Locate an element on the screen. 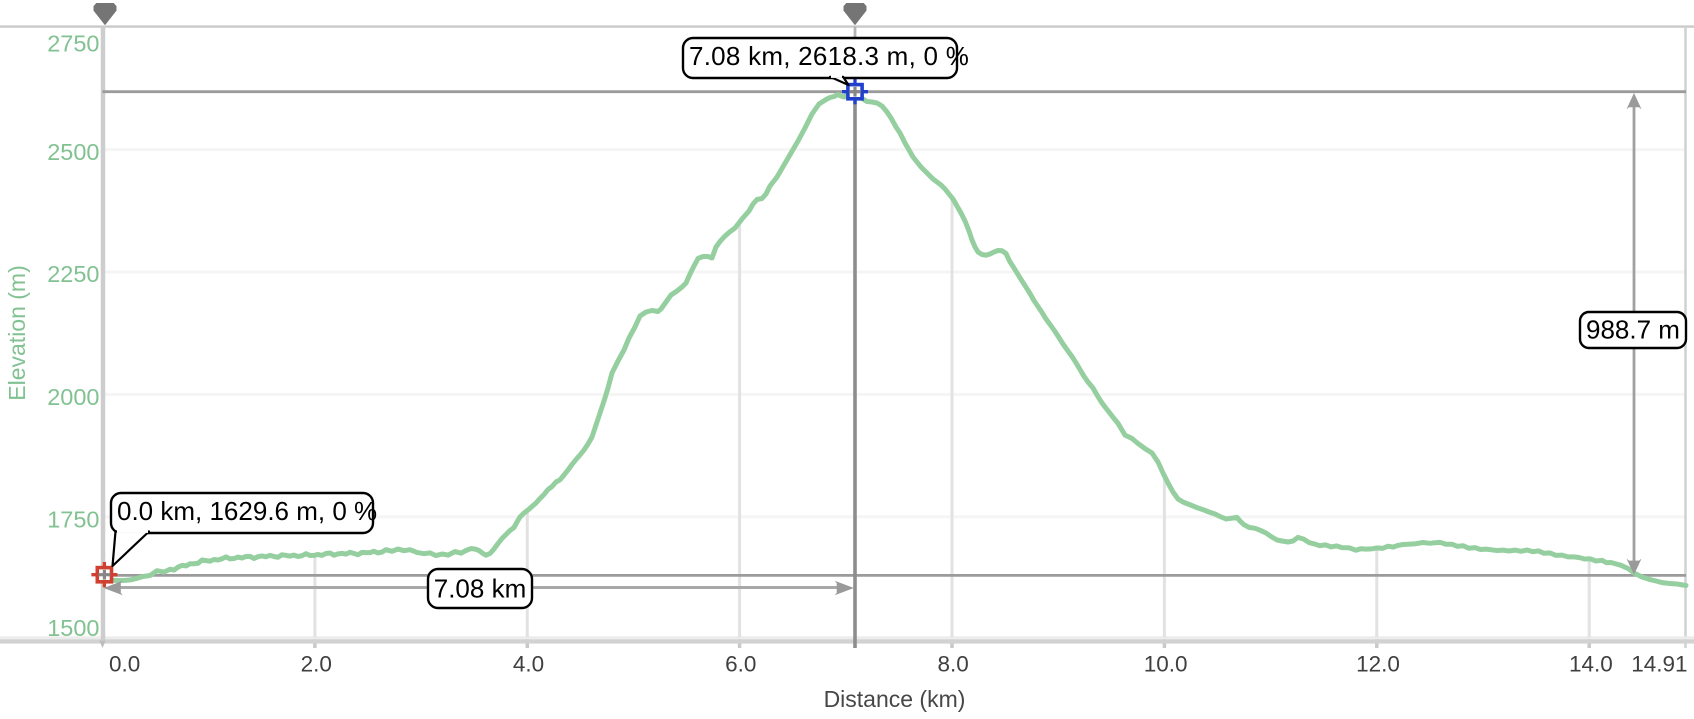  svg-text: Distance (km) is located at coordinates (895, 699).